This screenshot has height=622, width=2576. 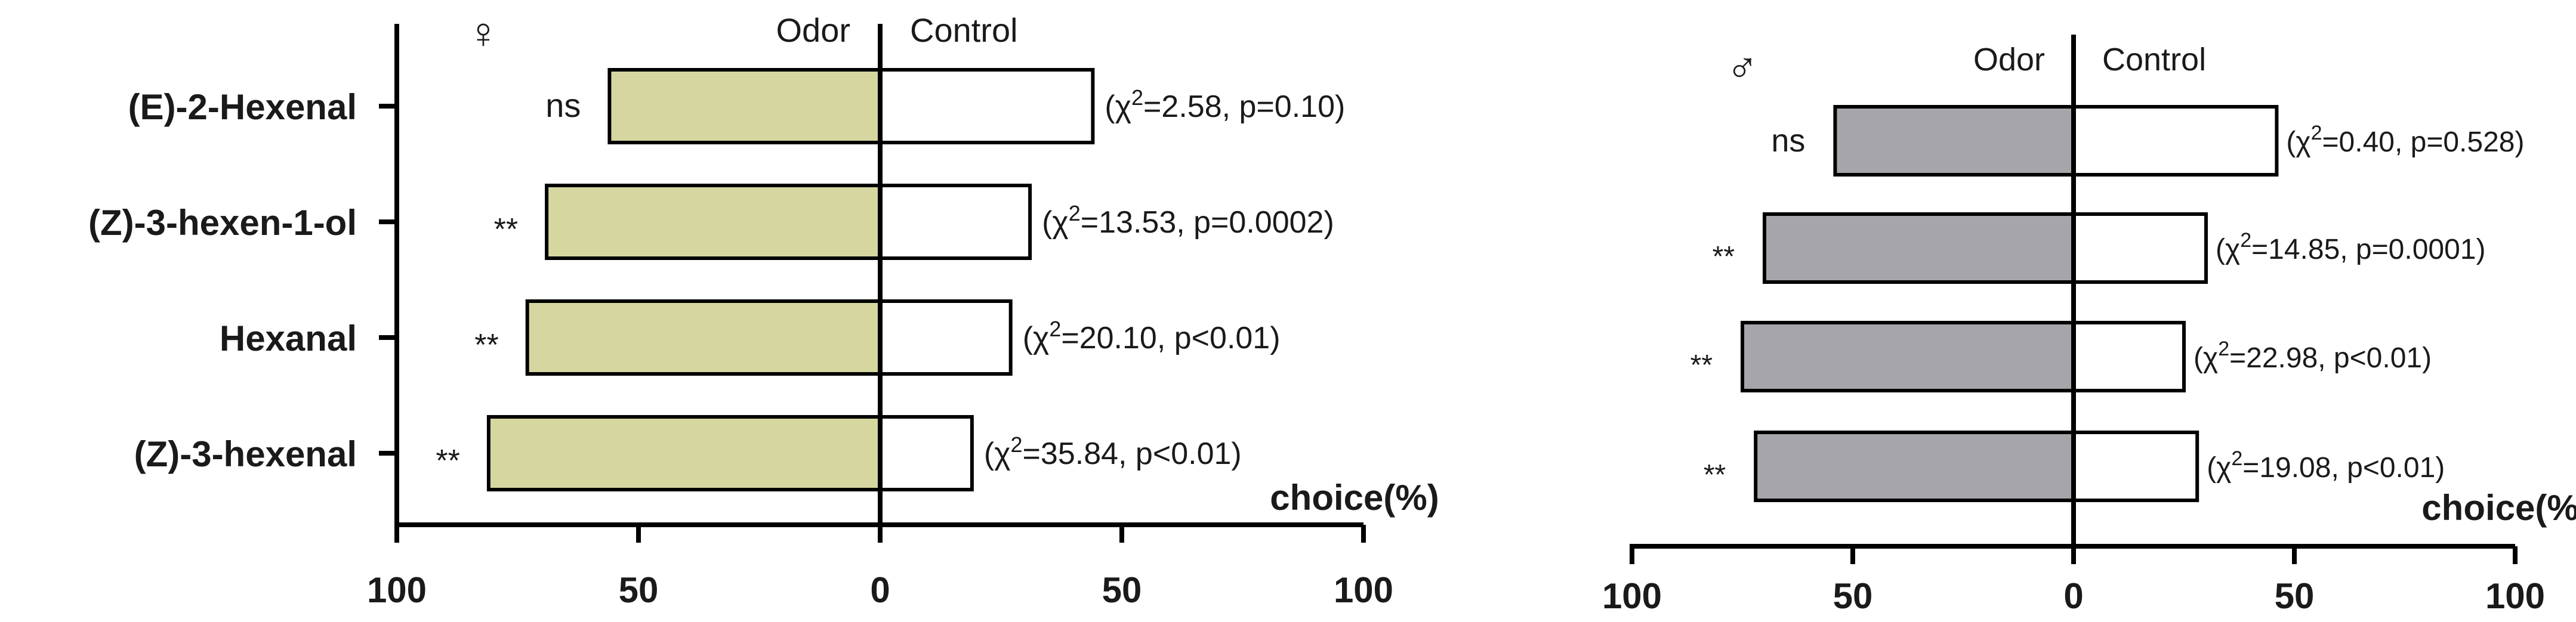 I want to click on stat-label: (χ2=22.98, p<0.01), so click(x=2313, y=356).